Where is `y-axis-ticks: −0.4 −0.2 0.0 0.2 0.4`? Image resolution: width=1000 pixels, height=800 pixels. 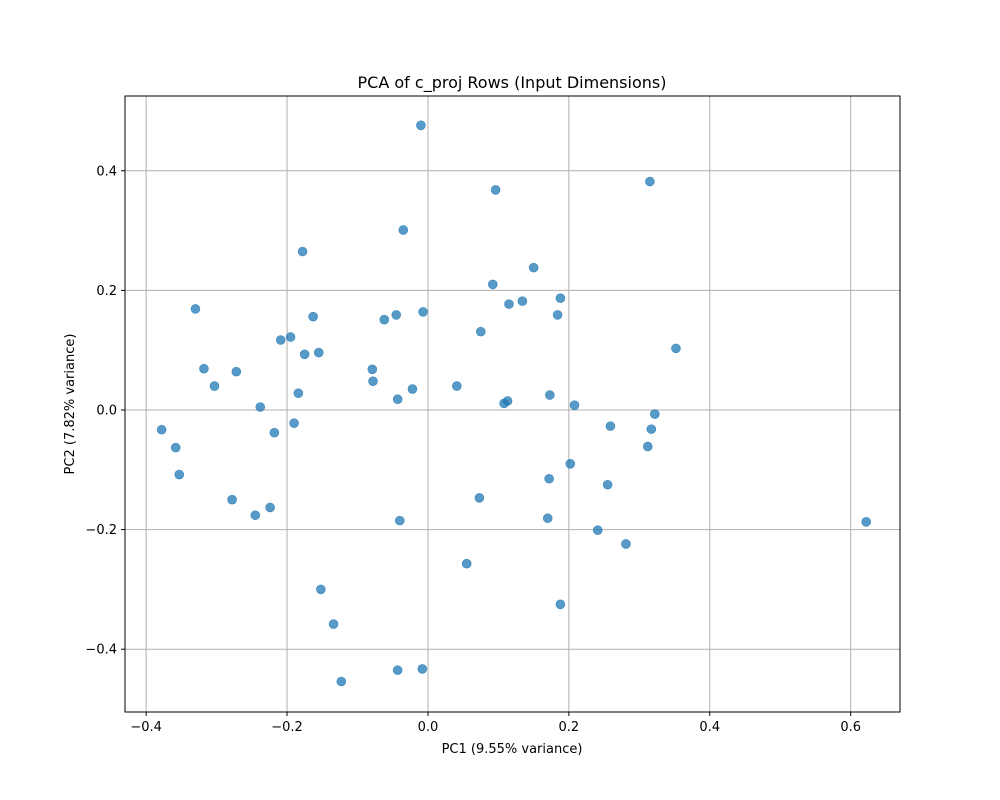 y-axis-ticks: −0.4 −0.2 0.0 0.2 0.4 is located at coordinates (105, 411).